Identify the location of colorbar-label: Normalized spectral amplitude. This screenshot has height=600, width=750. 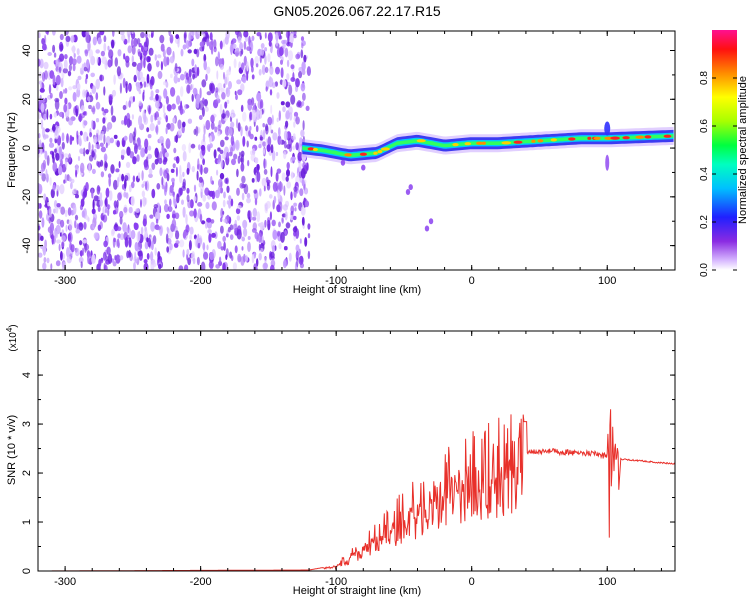
(743, 150).